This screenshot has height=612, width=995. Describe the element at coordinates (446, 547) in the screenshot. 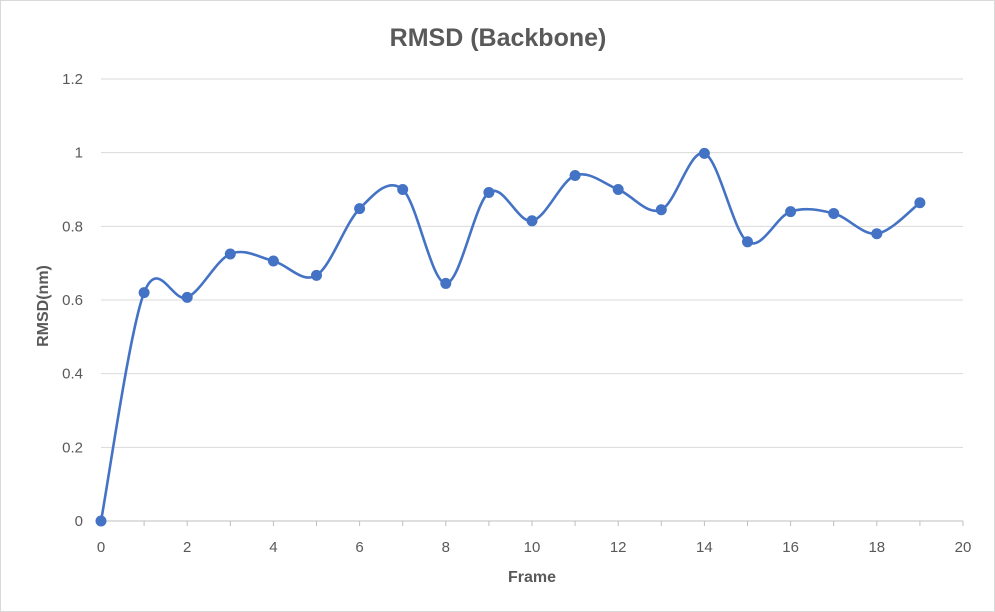

I see `x-tick-label: 8` at that location.